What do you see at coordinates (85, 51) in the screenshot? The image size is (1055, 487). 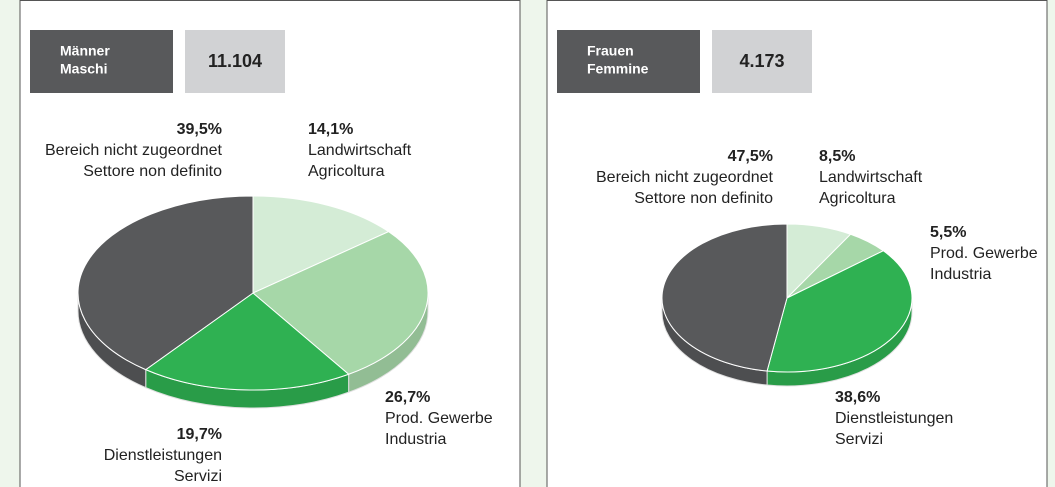 I see `title: Männer` at bounding box center [85, 51].